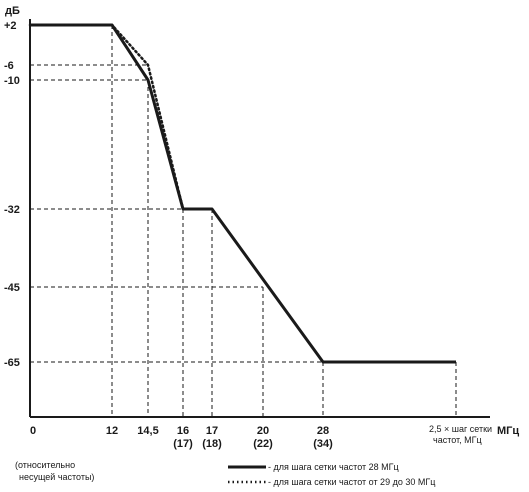 Image resolution: width=529 pixels, height=492 pixels. Describe the element at coordinates (212, 444) in the screenshot. I see `x-tick-alt-label: (18)` at that location.